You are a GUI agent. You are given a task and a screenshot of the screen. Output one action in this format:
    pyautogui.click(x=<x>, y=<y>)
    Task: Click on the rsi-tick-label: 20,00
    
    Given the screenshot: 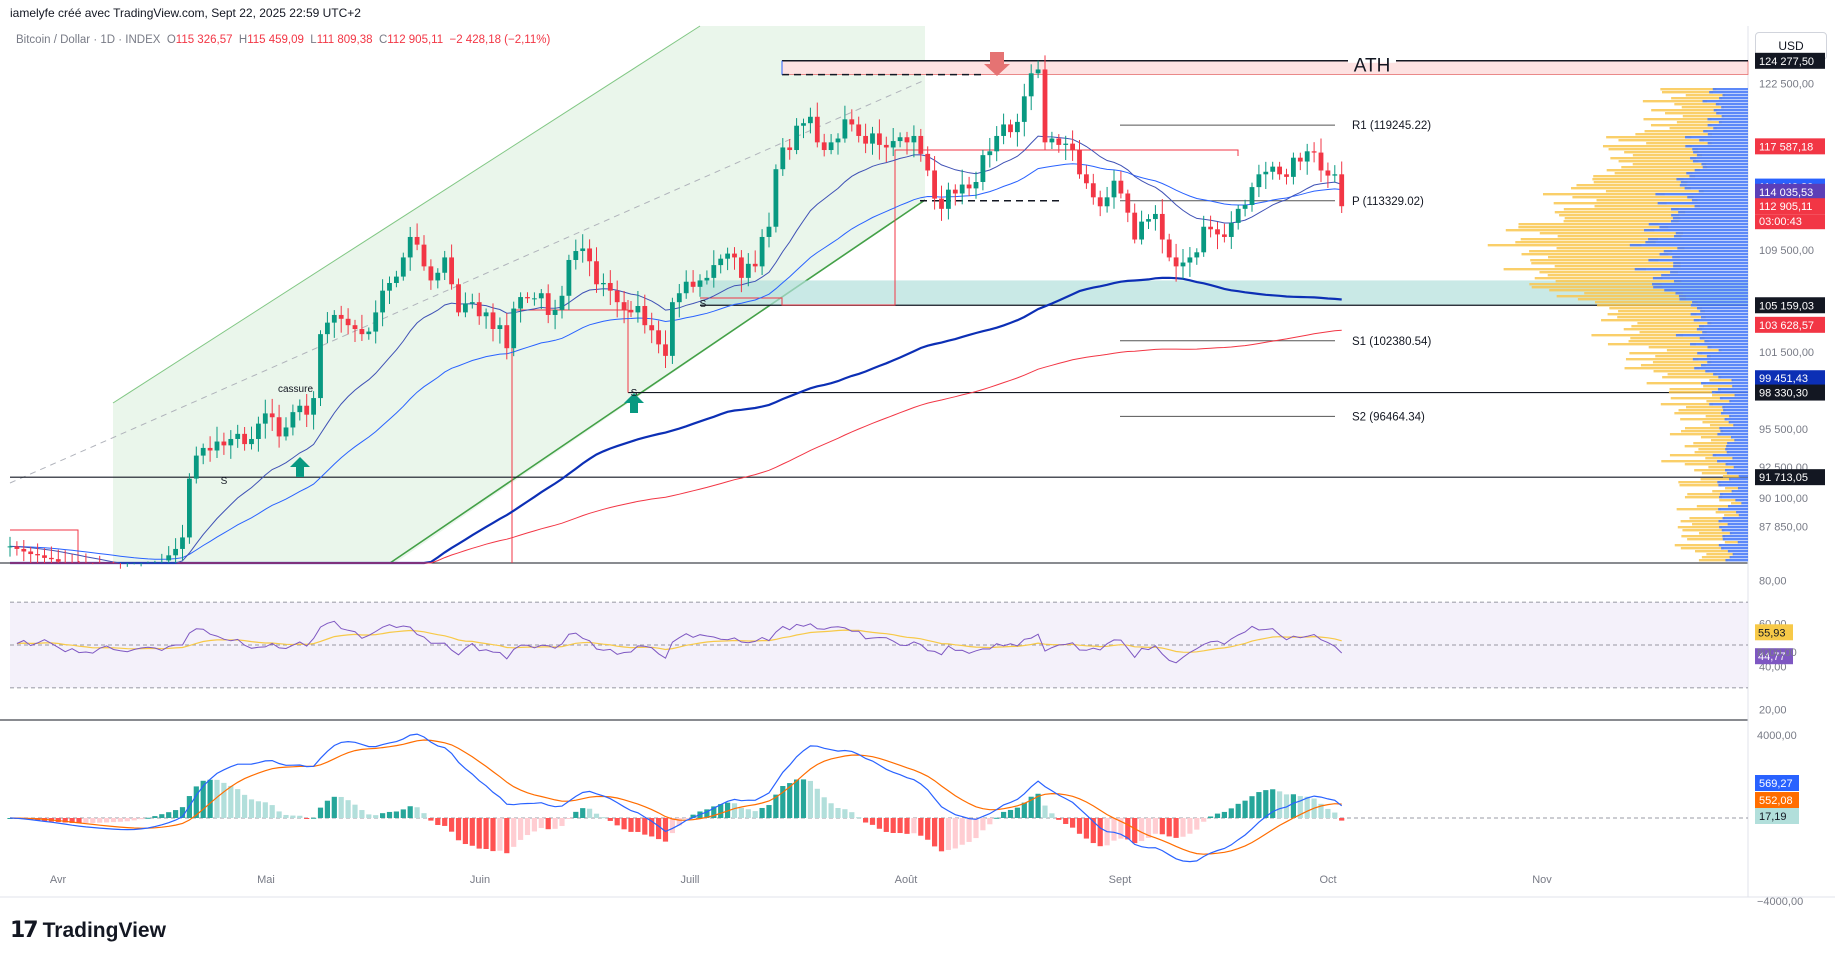 What is the action you would take?
    pyautogui.click(x=1773, y=710)
    